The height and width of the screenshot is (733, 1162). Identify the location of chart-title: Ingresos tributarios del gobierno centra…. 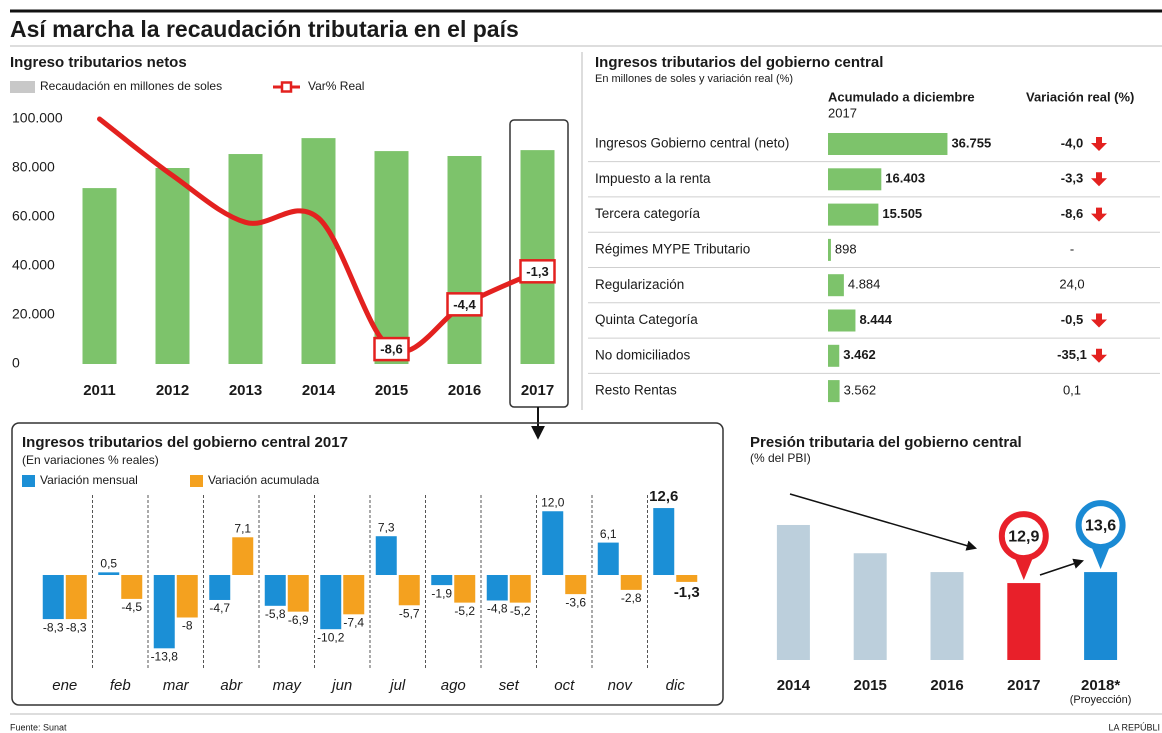
(185, 442).